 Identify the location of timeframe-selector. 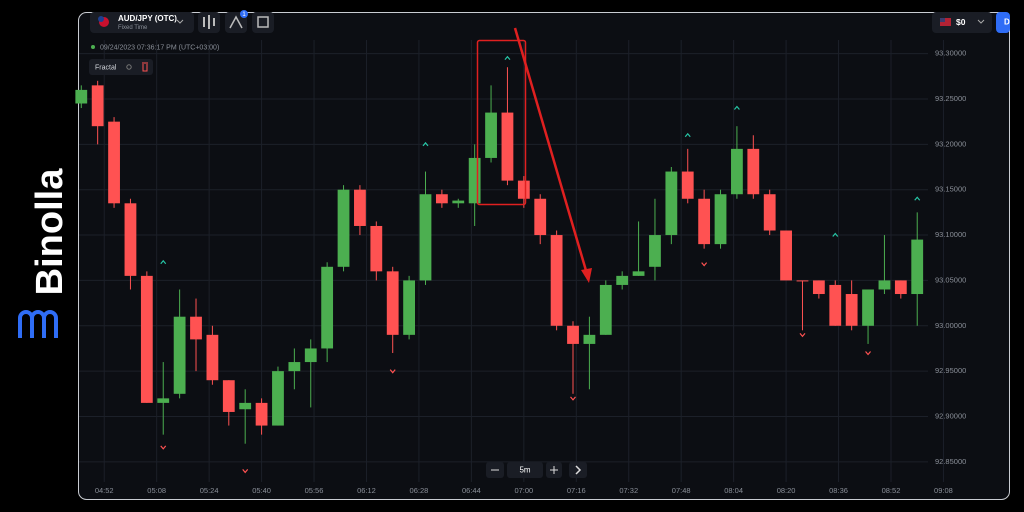
(525, 470).